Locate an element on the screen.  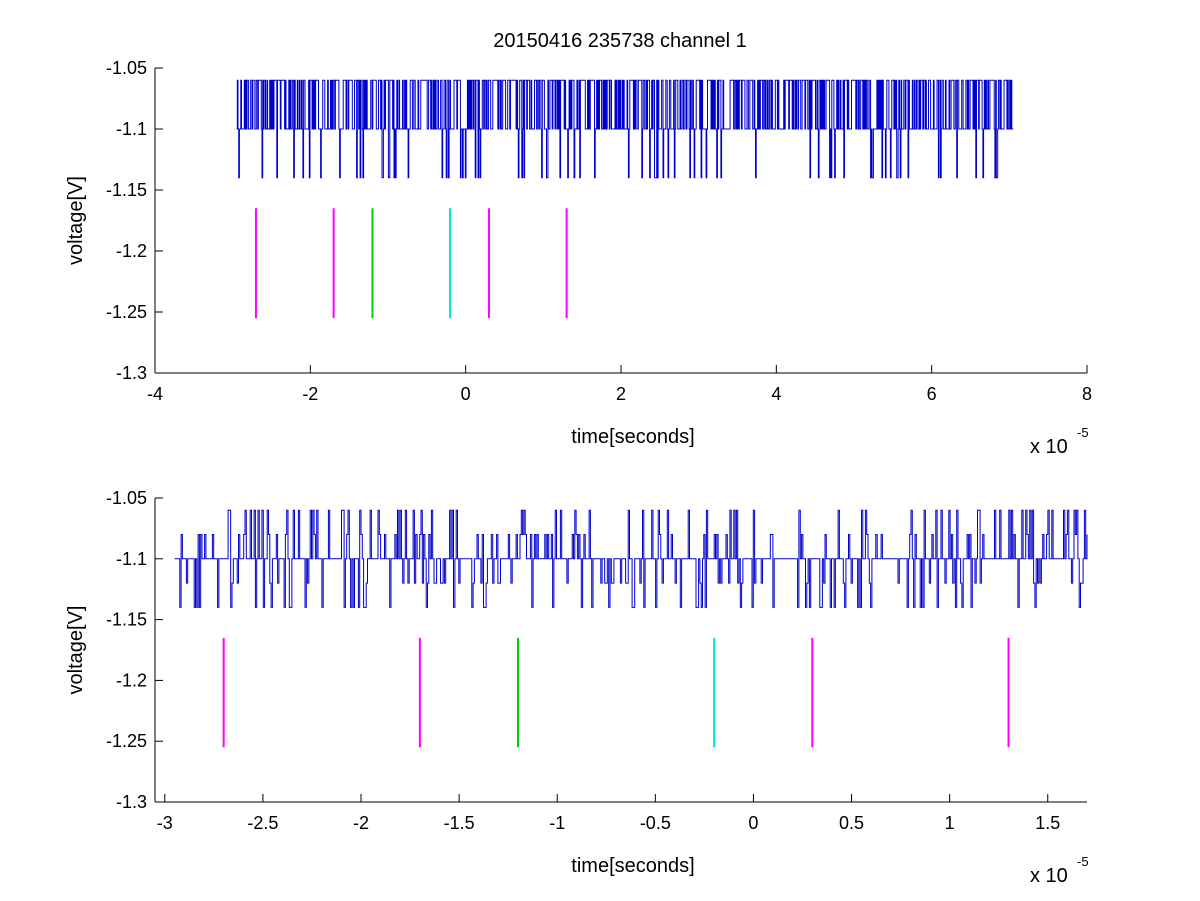
x-tick-label: 4 is located at coordinates (776, 394).